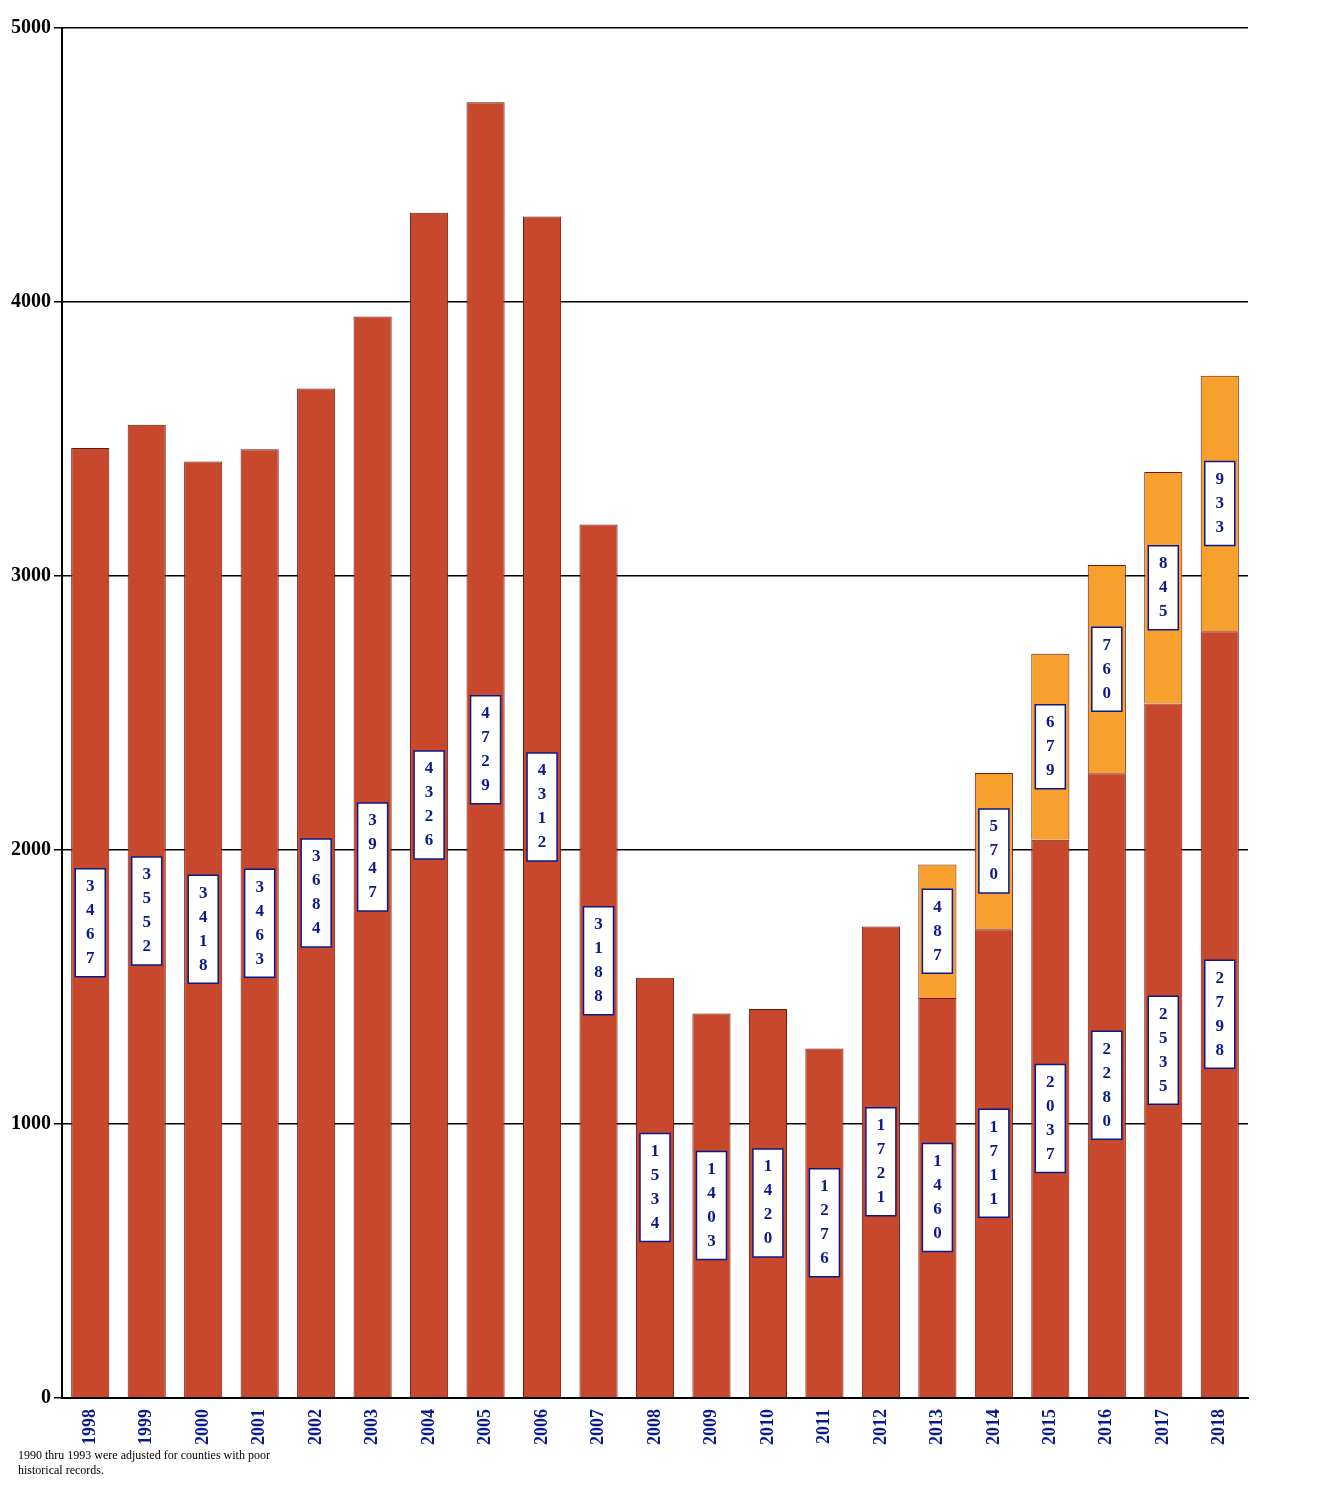  I want to click on data-label: 5 7 0, so click(994, 850).